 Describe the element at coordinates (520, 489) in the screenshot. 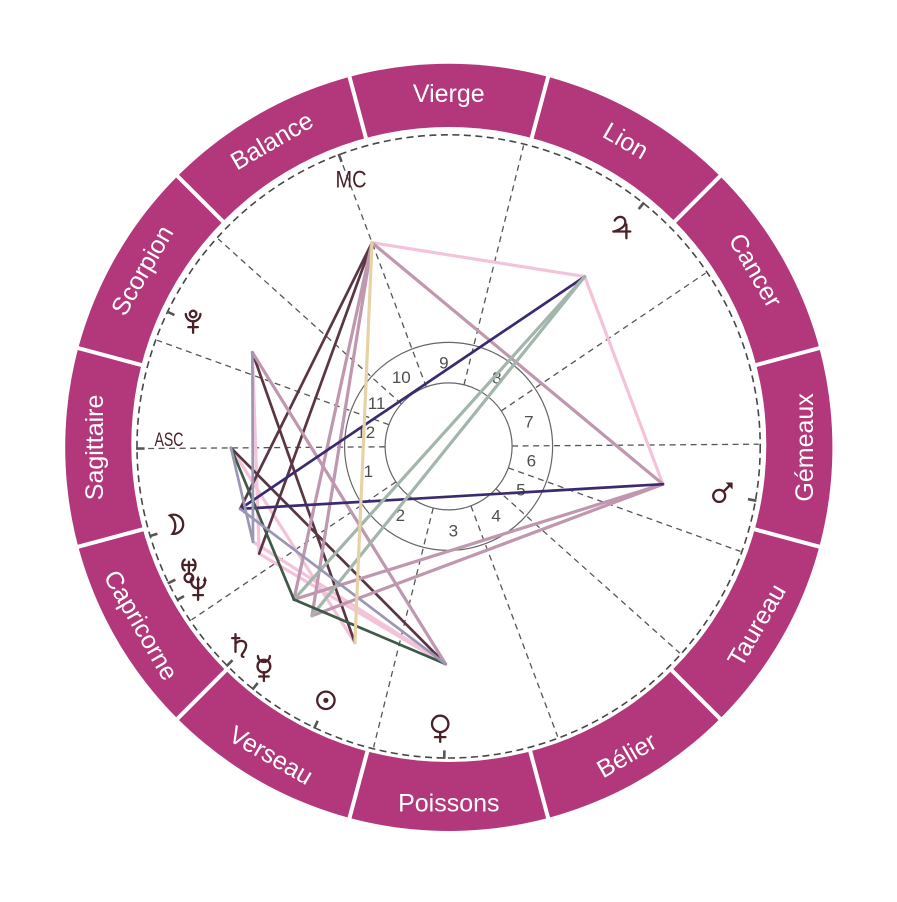

I see `svg-text: 5` at that location.